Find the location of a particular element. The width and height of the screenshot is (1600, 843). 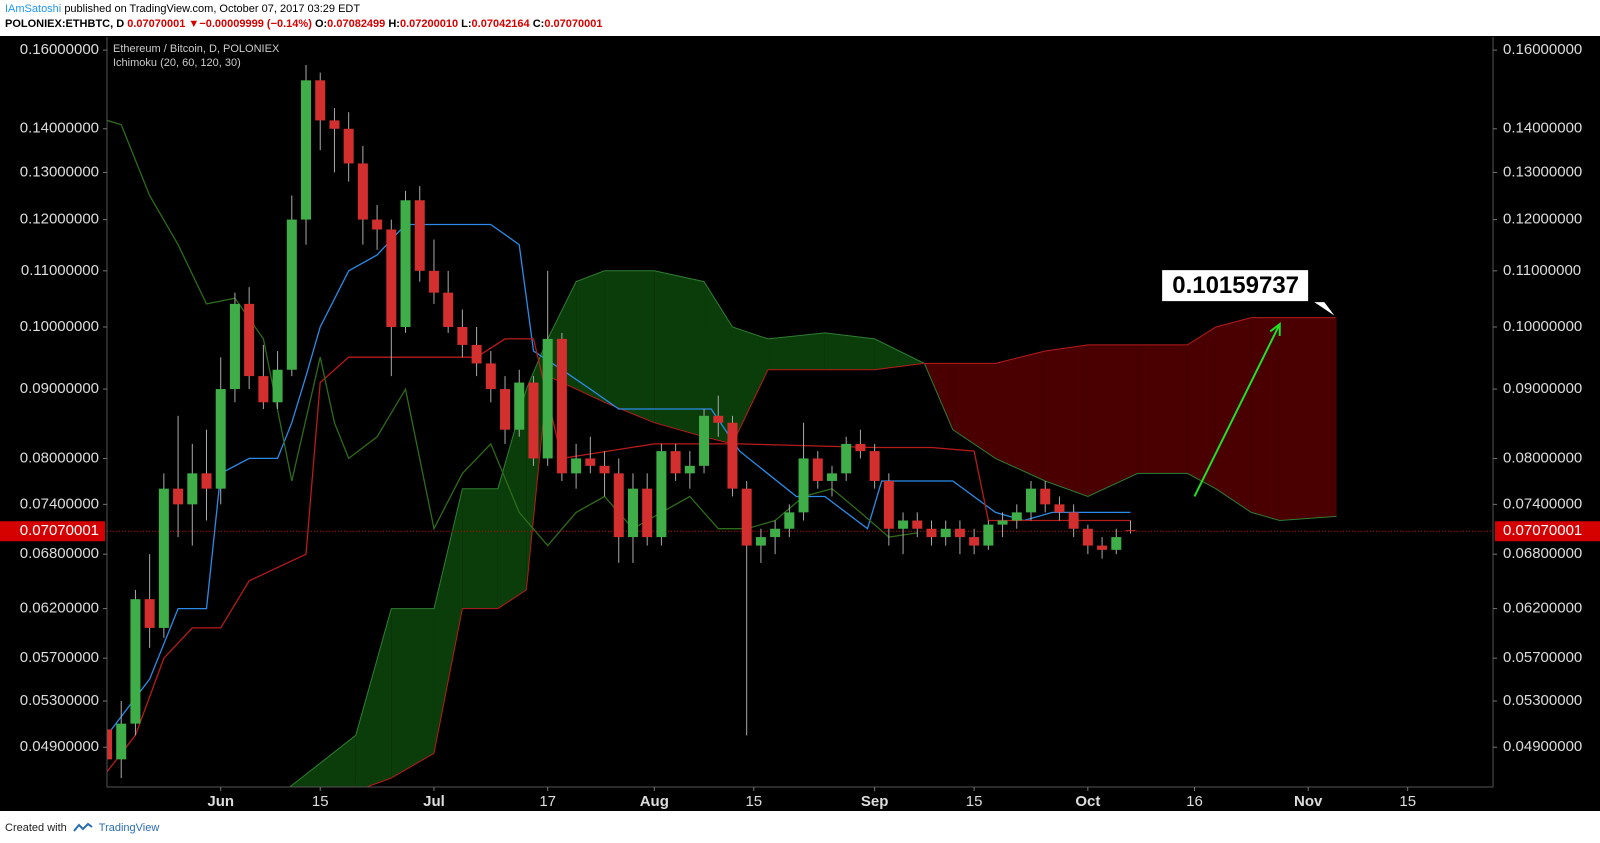

logo is located at coordinates (82, 827).